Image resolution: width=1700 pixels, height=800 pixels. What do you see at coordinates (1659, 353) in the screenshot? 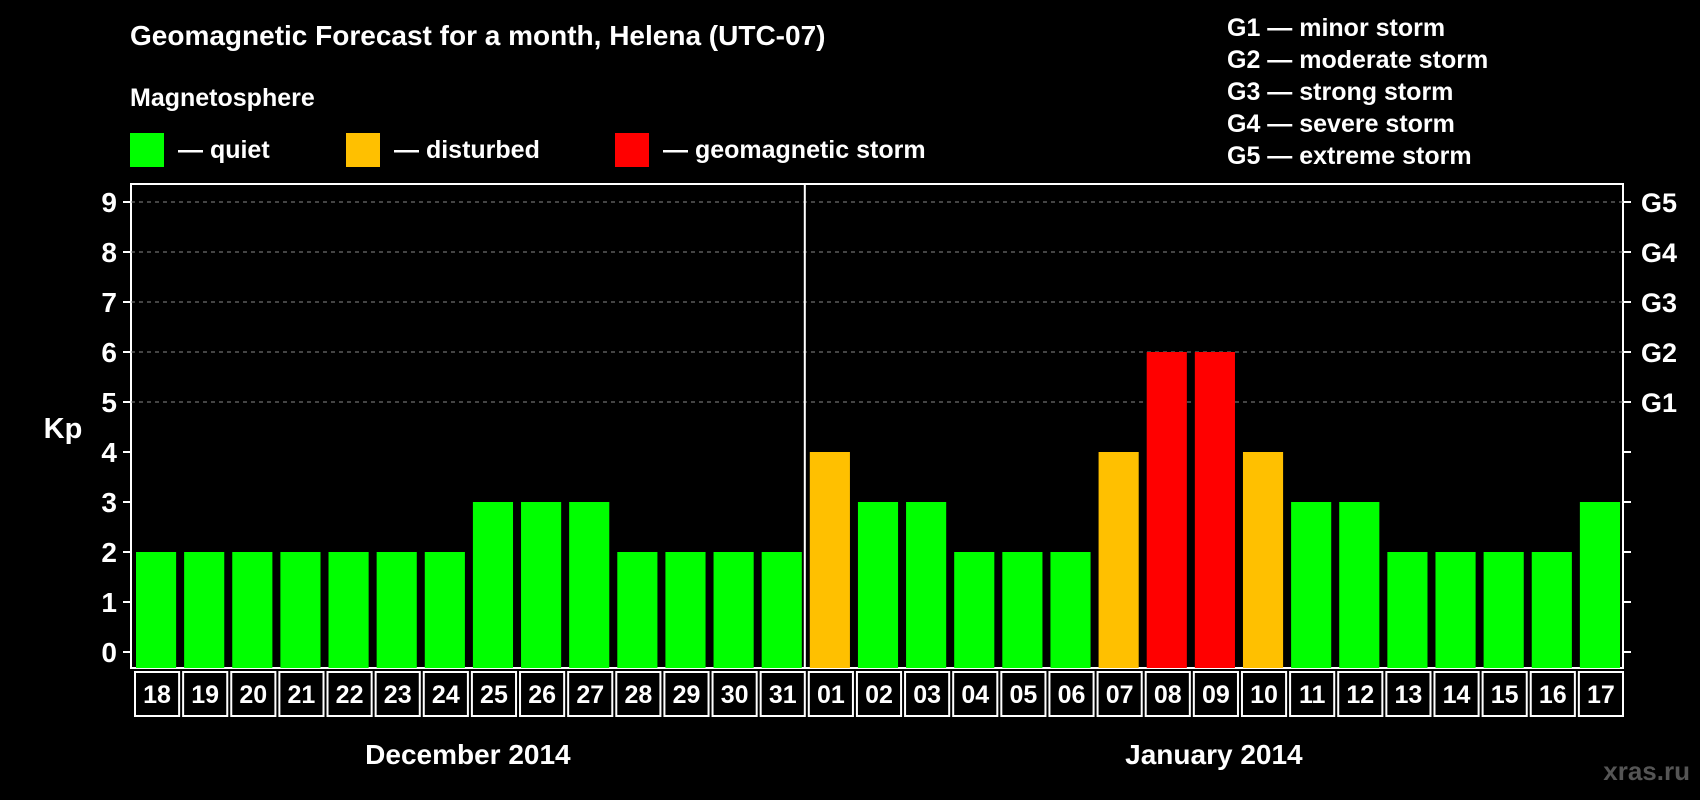
I see `storm-level-label: G2` at bounding box center [1659, 353].